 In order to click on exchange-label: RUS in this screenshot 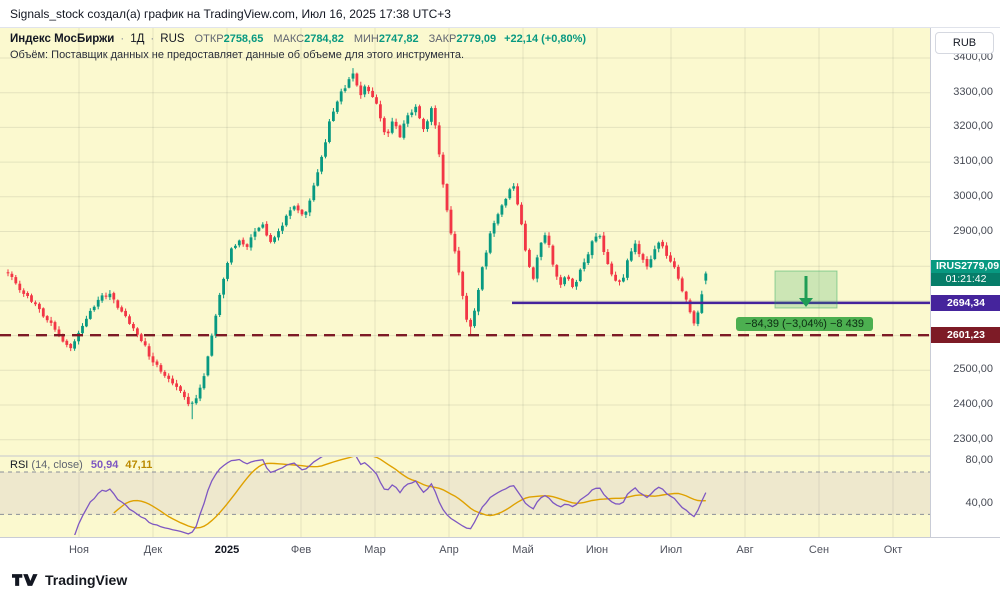, I will do `click(172, 39)`.